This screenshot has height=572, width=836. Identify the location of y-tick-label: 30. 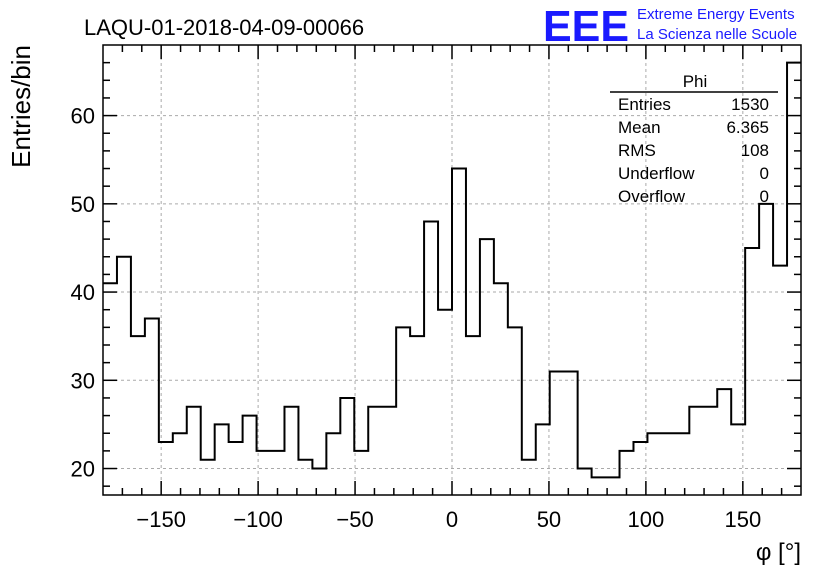
(83, 380).